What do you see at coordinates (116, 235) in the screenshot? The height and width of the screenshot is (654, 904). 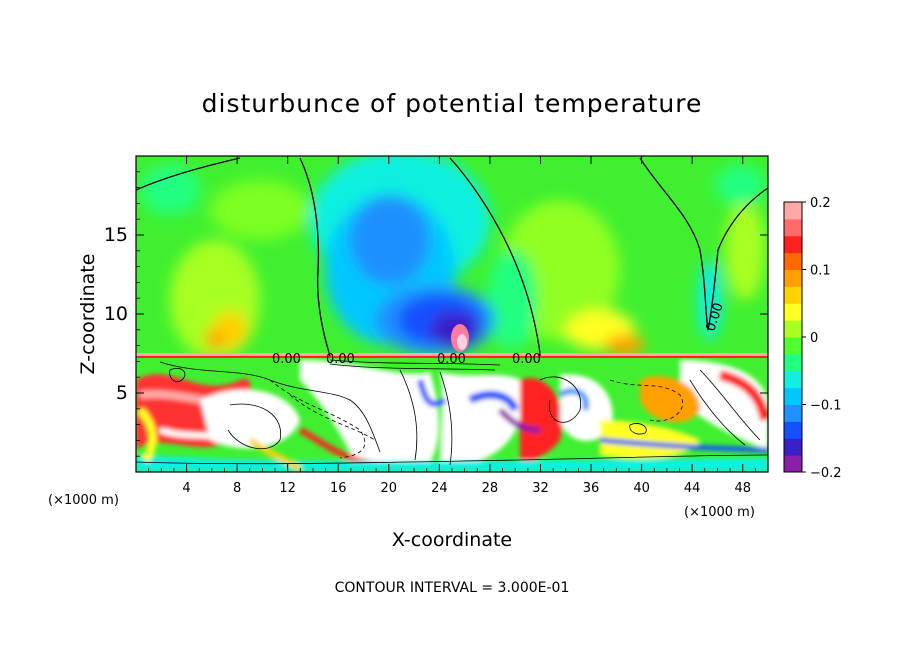 I see `y-tick-label: 15` at bounding box center [116, 235].